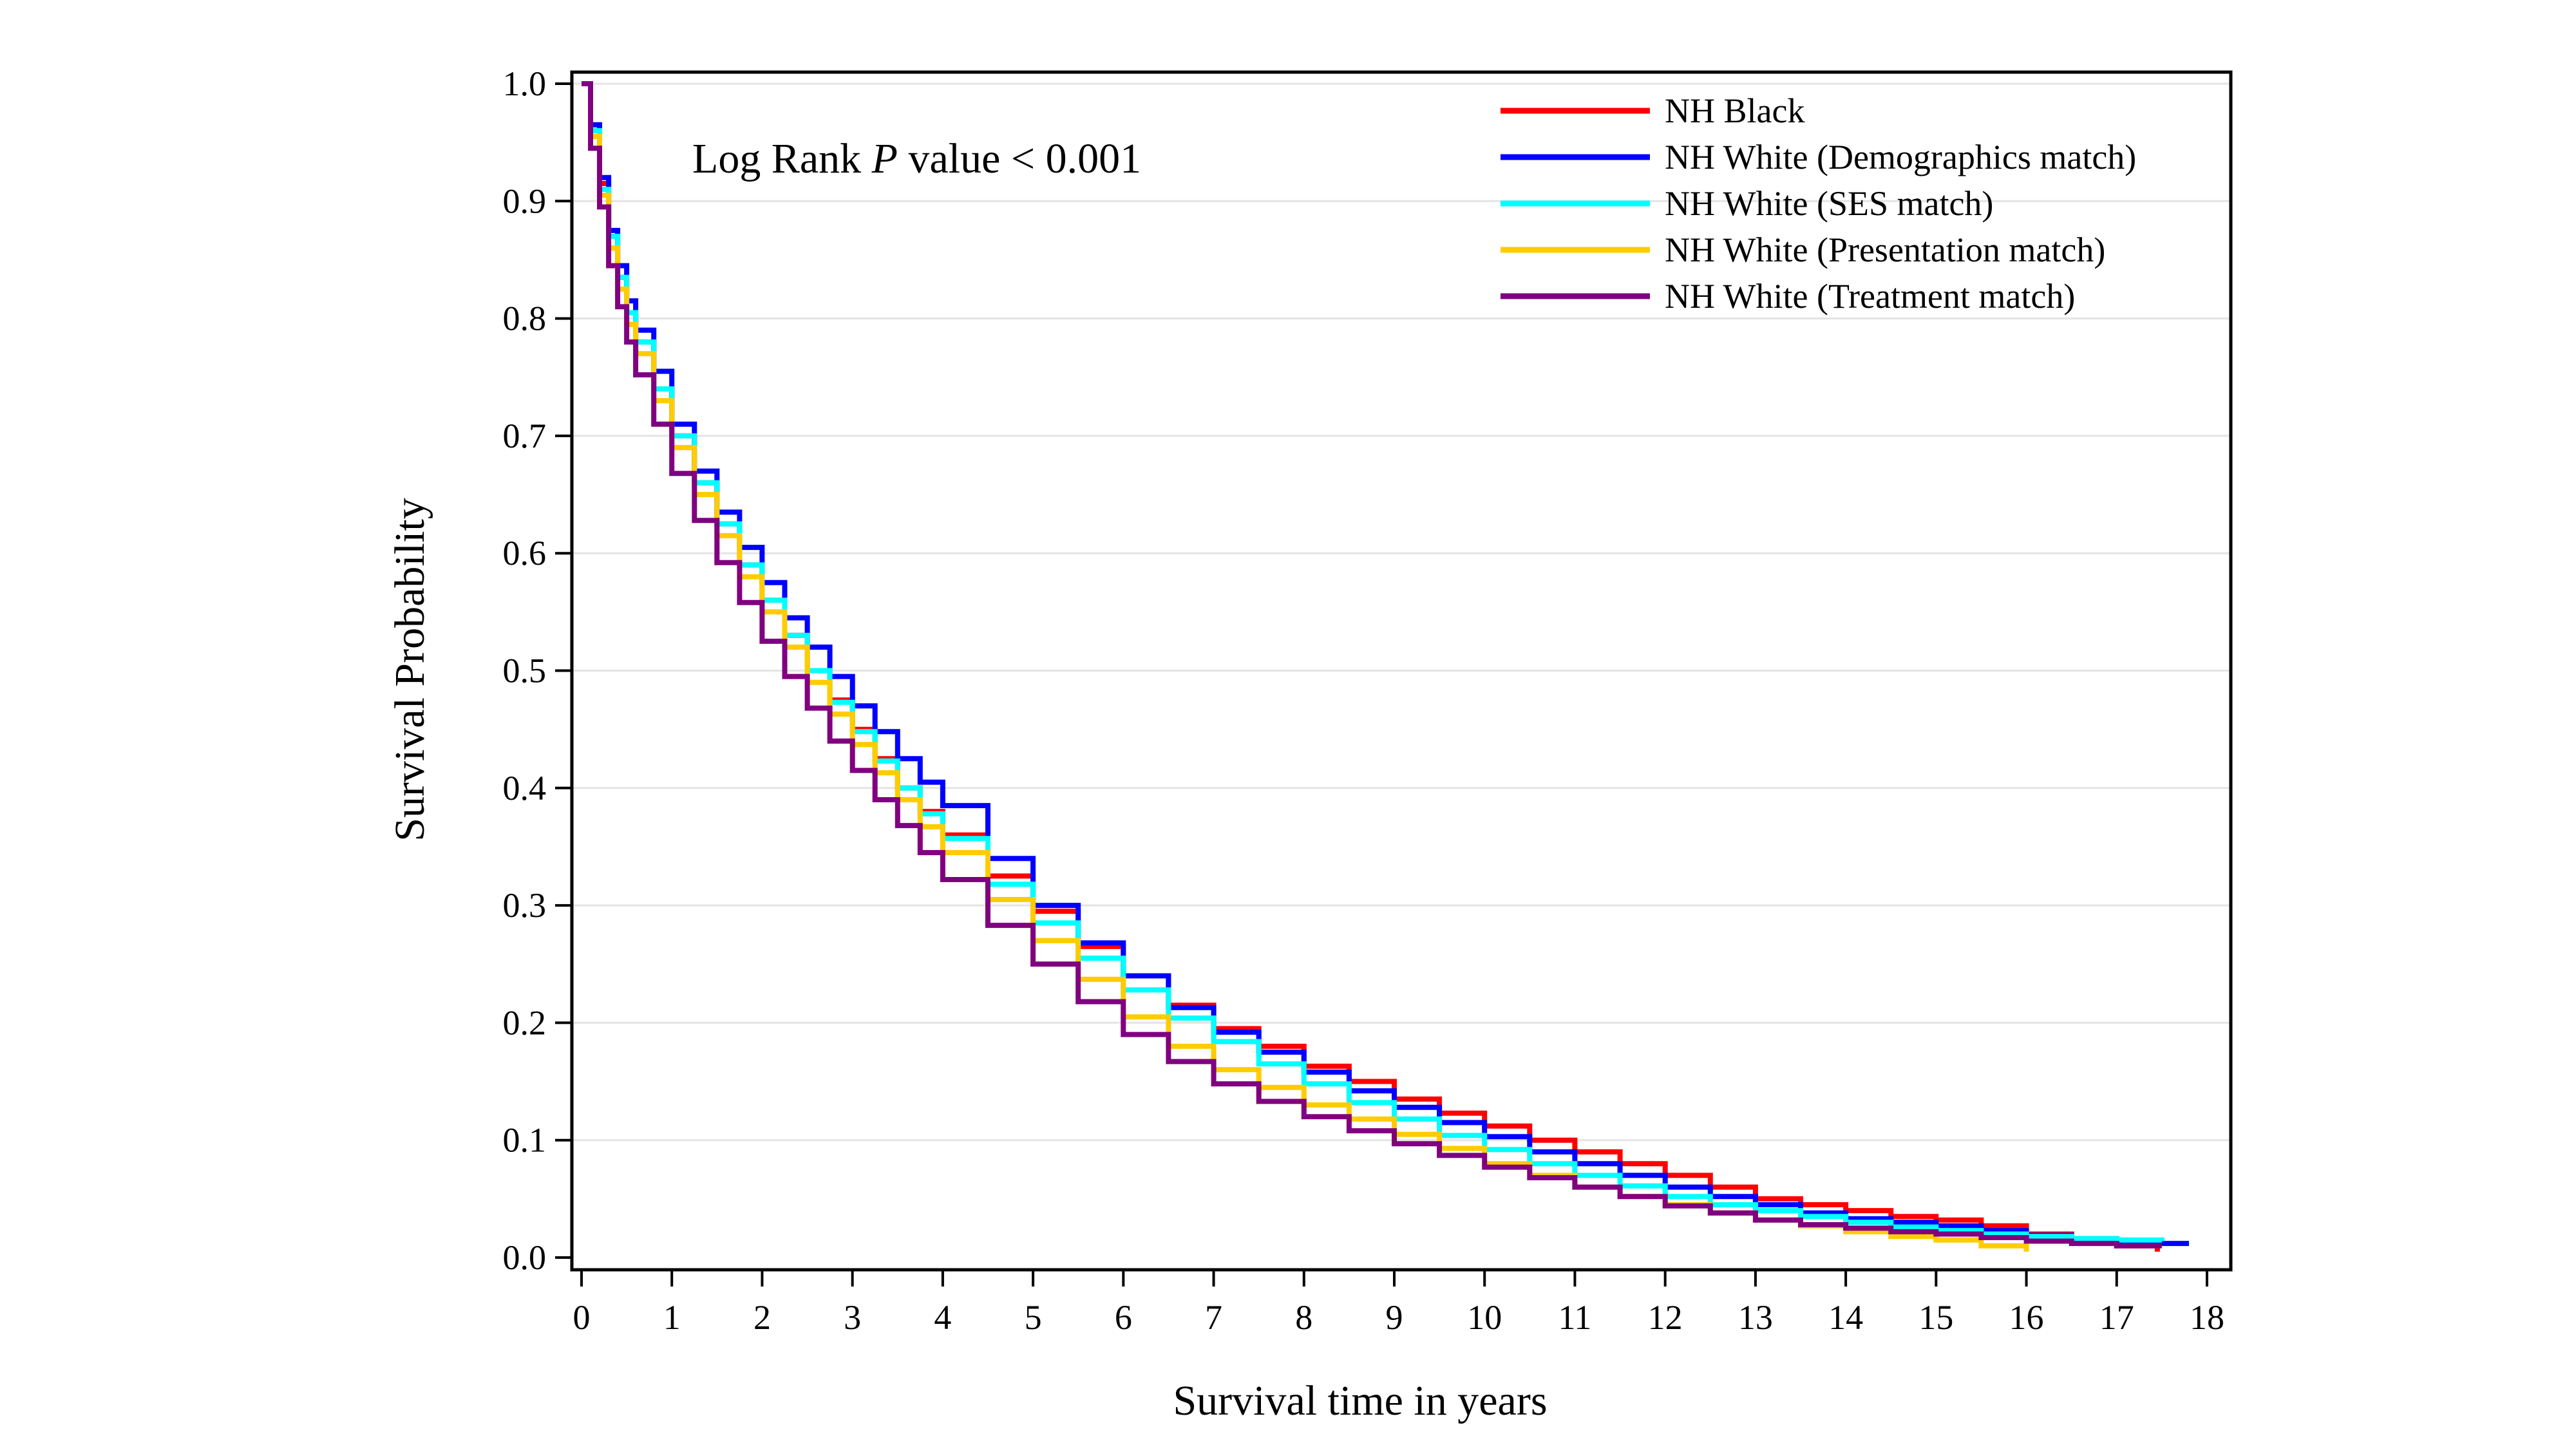  I want to click on y-tick-label: 1.0, so click(525, 84).